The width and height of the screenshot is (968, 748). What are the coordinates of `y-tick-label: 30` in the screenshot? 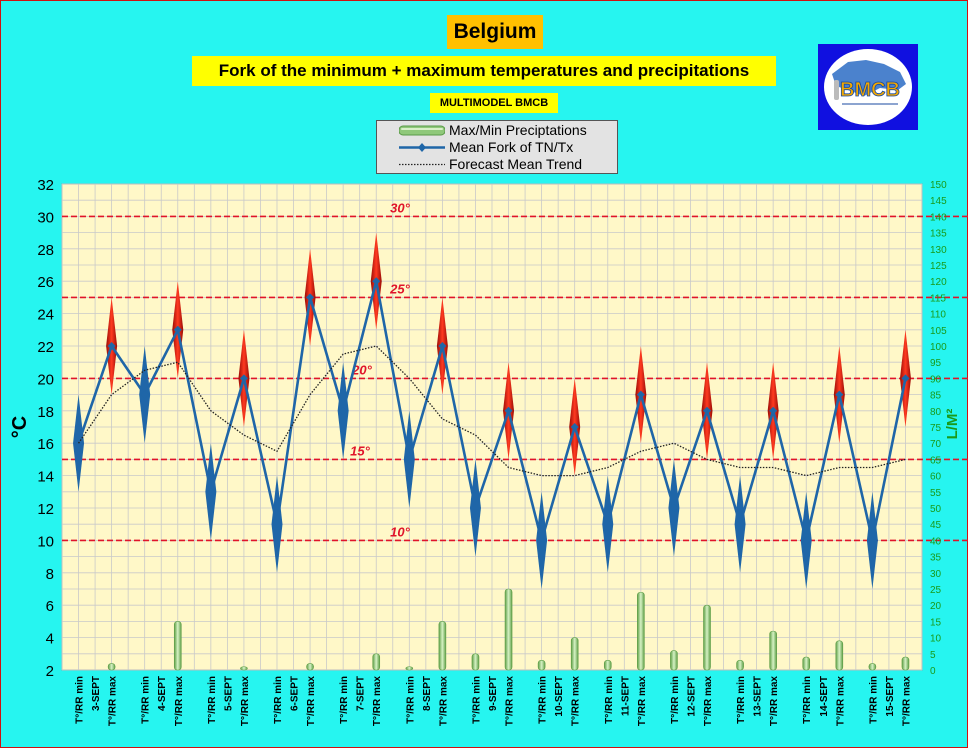 It's located at (45, 217).